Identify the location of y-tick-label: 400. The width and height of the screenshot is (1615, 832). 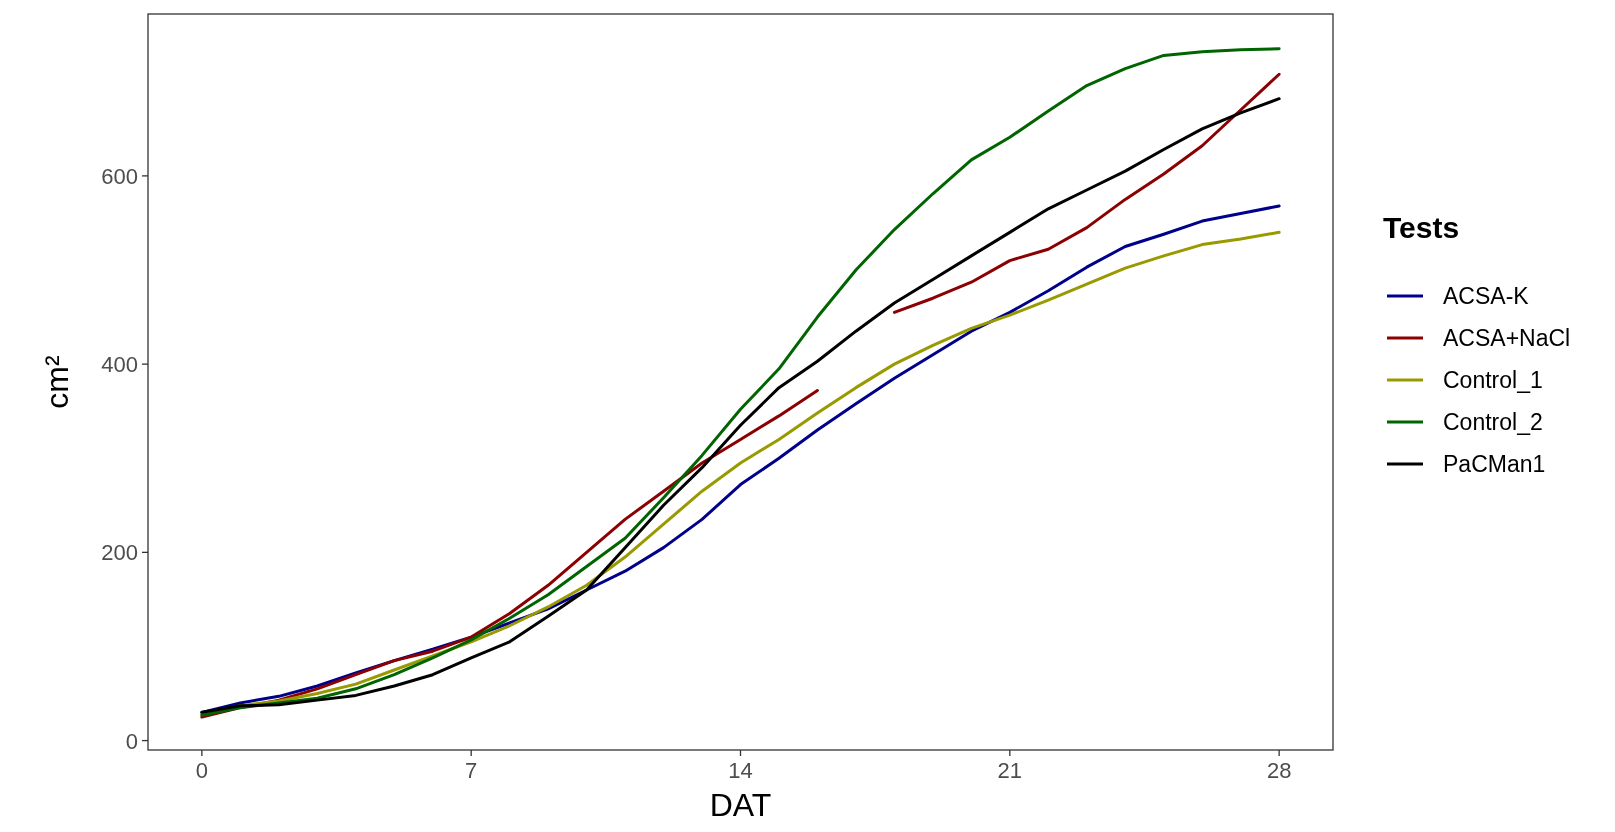
(119, 365).